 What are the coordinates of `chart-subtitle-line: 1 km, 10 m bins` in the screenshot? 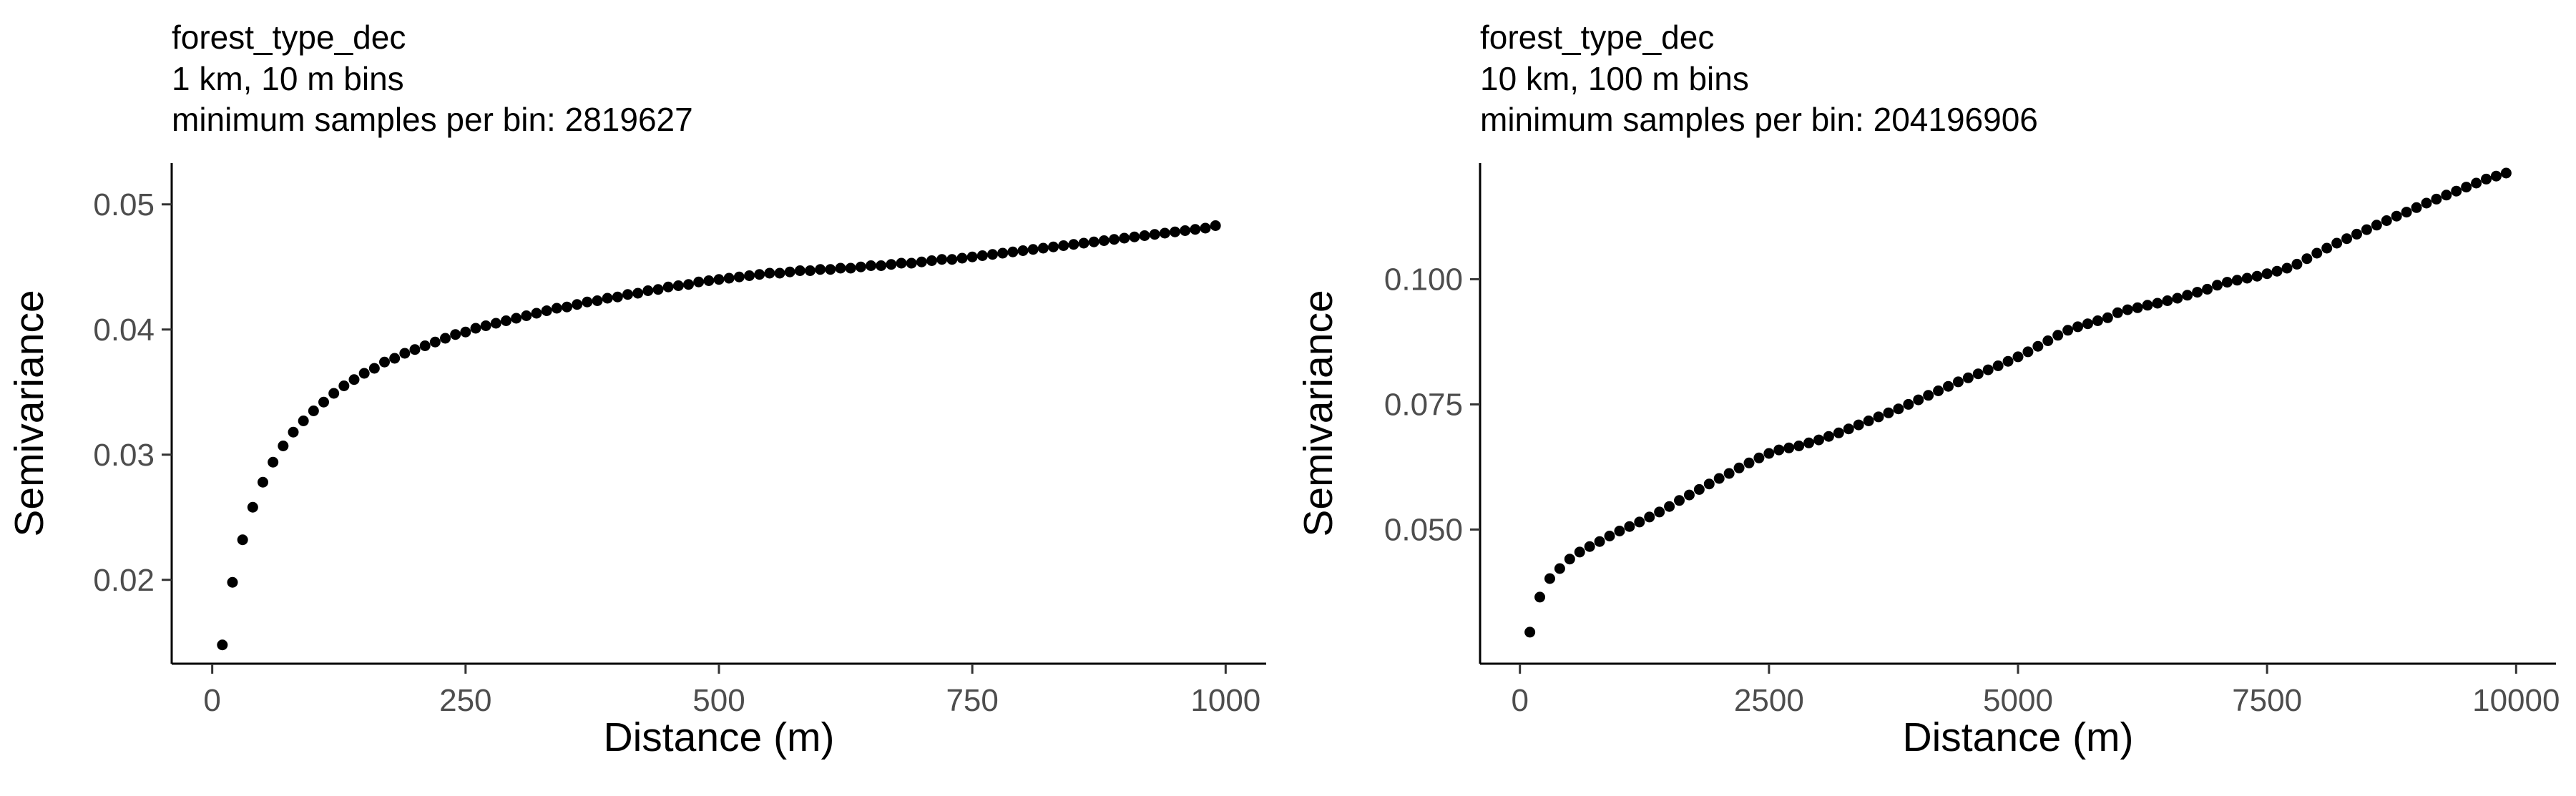 It's located at (288, 78).